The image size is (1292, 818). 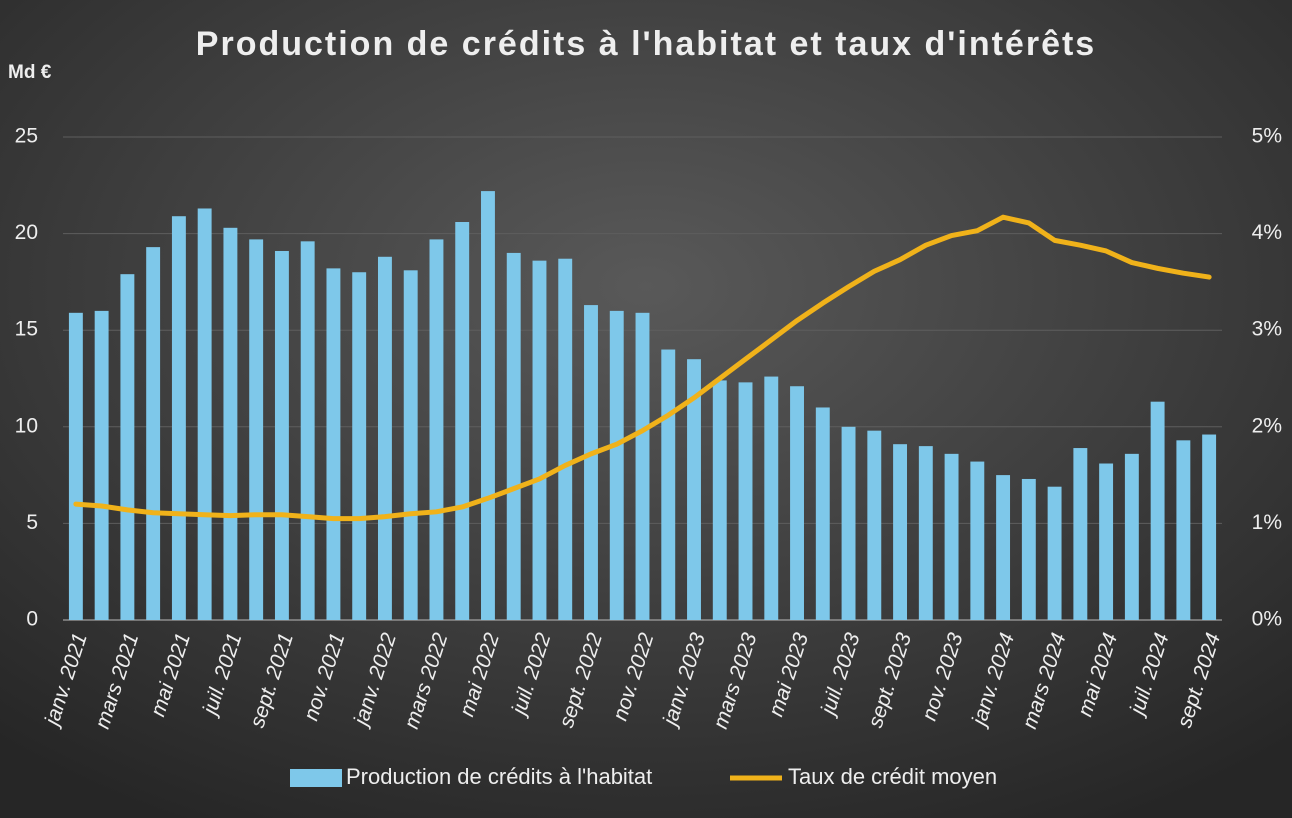 What do you see at coordinates (26, 136) in the screenshot?
I see `y-tick-label: 25` at bounding box center [26, 136].